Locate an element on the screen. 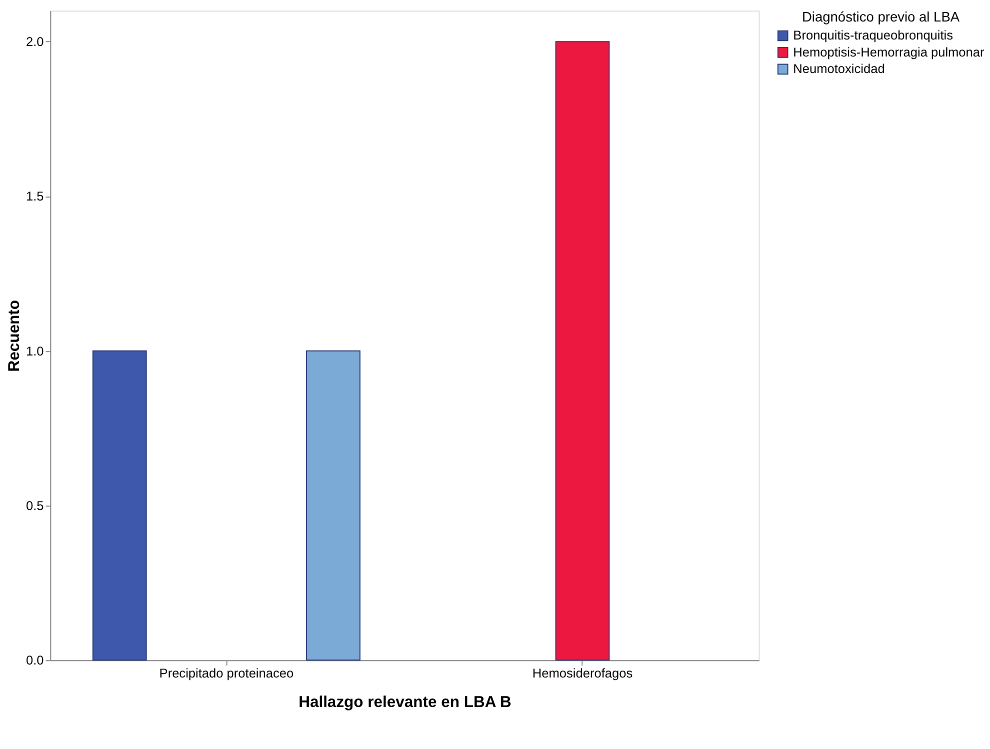 The width and height of the screenshot is (990, 749). x-tick-label: Hemosiderofagos is located at coordinates (582, 672).